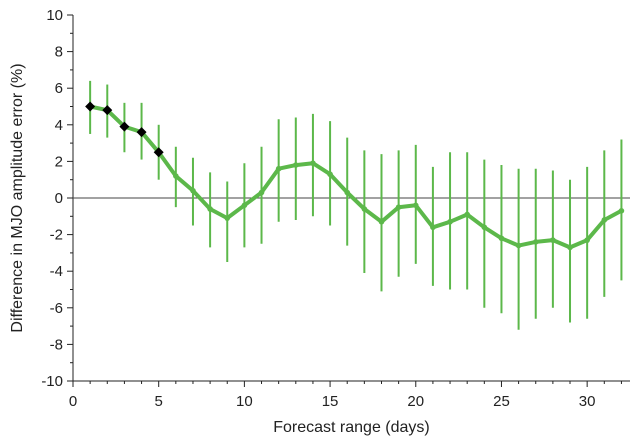 The image size is (643, 441). I want to click on x-tick-label: 25, so click(501, 401).